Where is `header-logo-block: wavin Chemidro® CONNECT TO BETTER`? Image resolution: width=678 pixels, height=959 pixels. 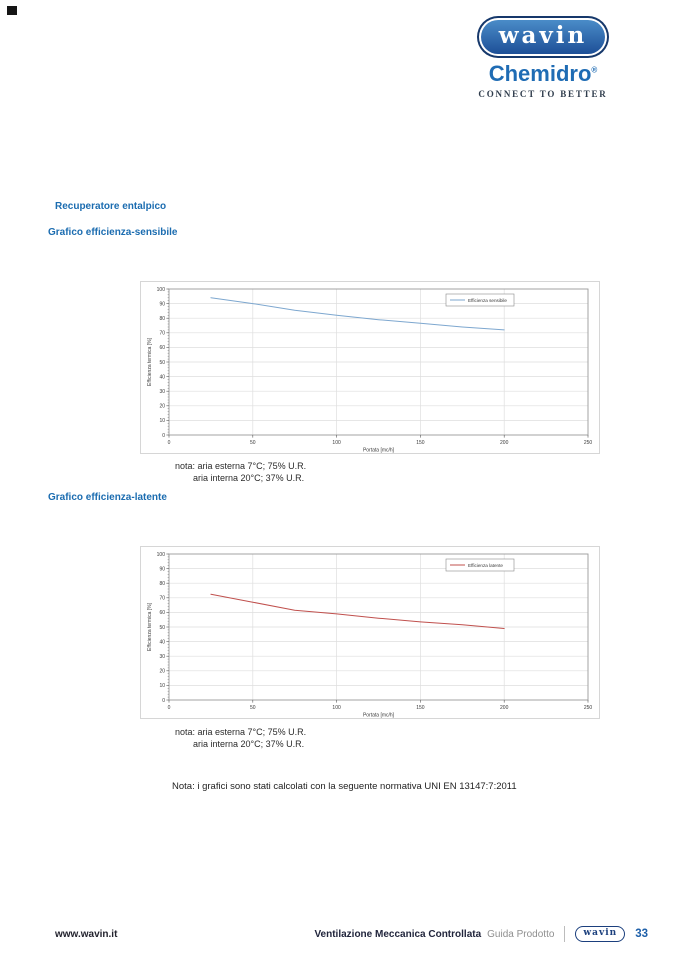
header-logo-block: wavin Chemidro® CONNECT TO BETTER is located at coordinates (543, 57).